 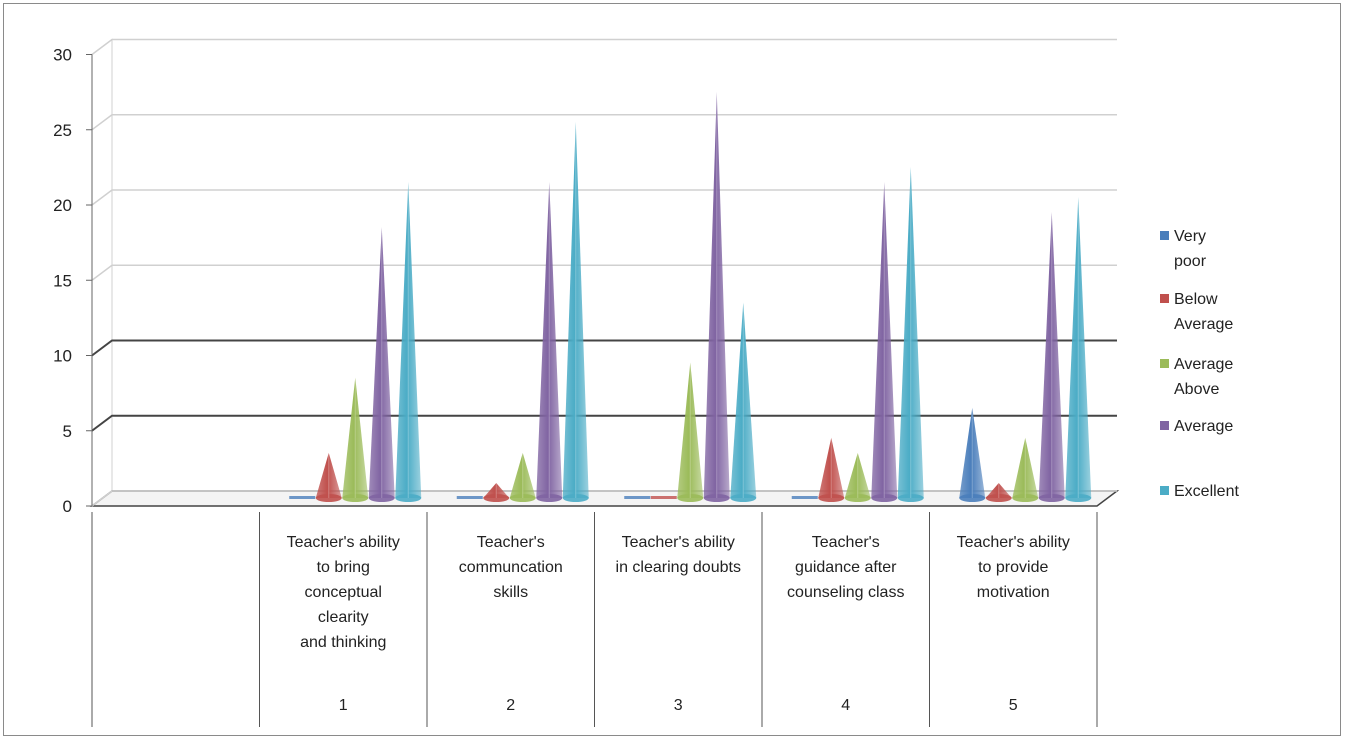 I want to click on category-label: 3, so click(x=678, y=705).